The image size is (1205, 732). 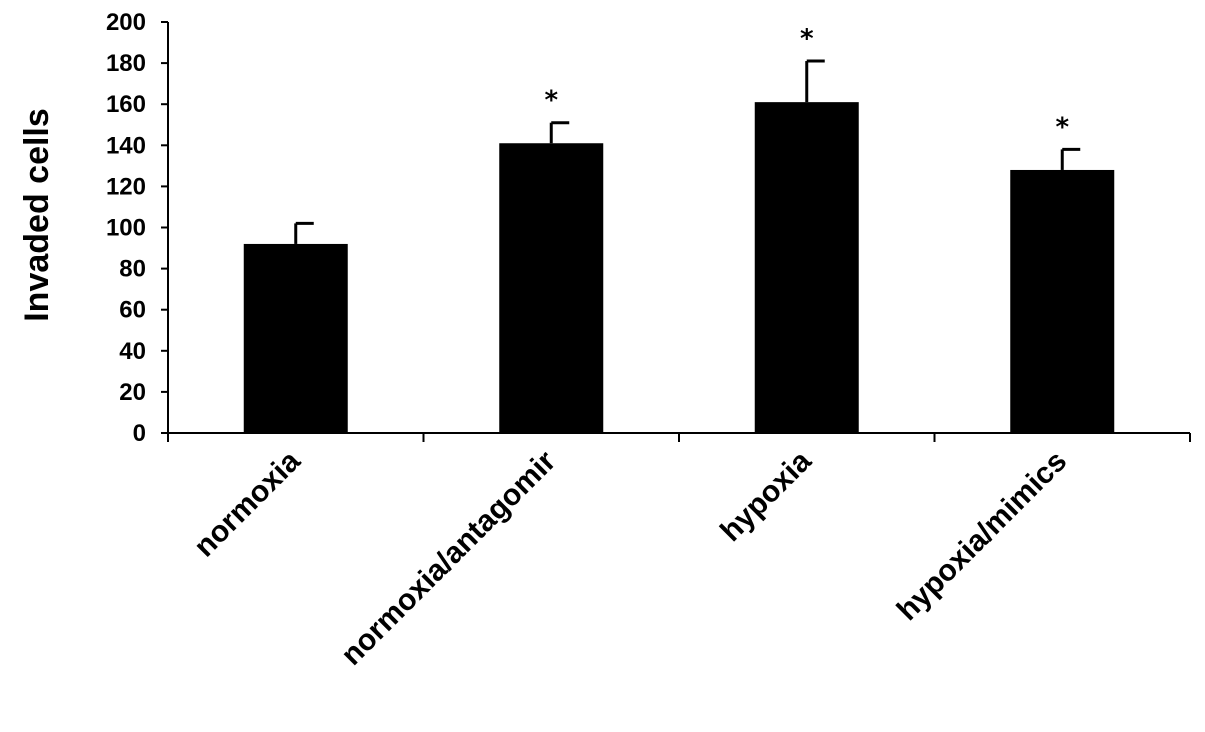 I want to click on x-tick-label: hypoxia, so click(x=766, y=496).